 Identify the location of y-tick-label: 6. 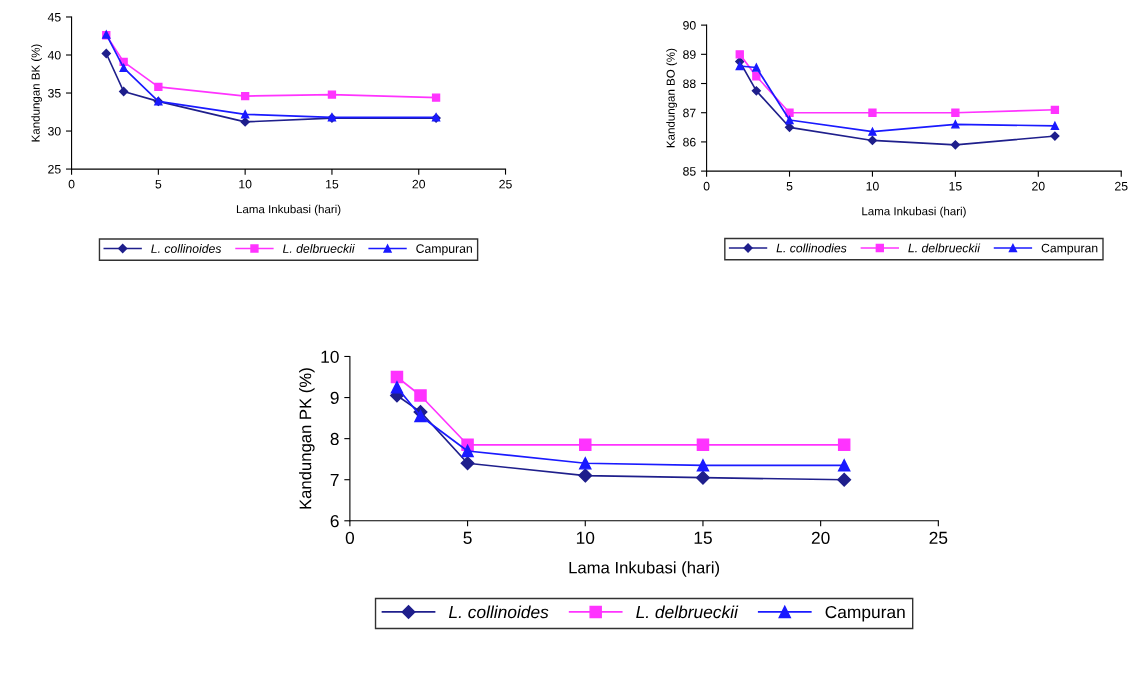
(334, 521).